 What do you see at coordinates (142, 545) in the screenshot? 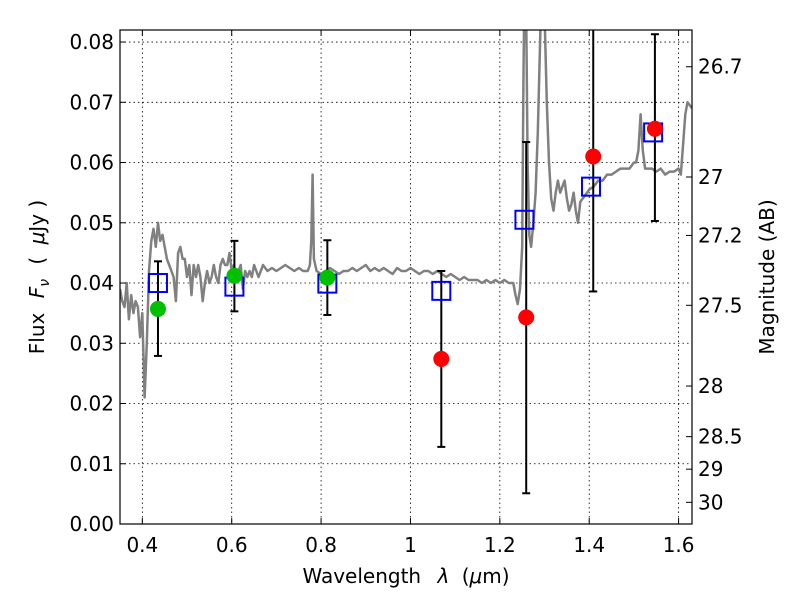
I see `x-tick-label: 0.4` at bounding box center [142, 545].